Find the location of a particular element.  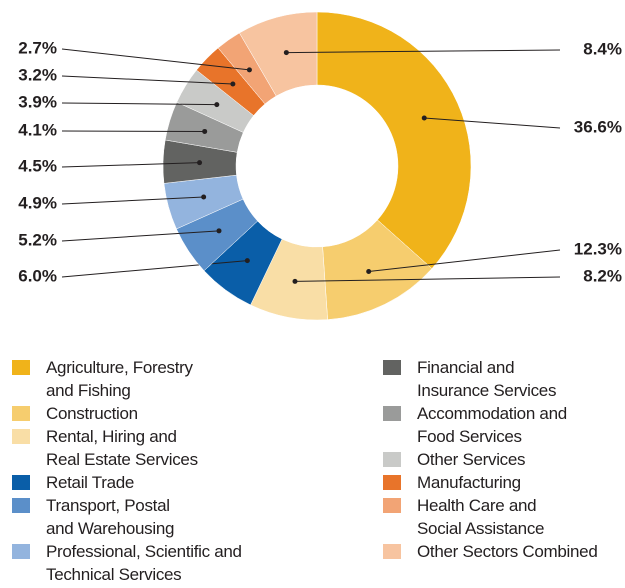

legend-item: Transport, Postal and Warehousing is located at coordinates (162, 517).